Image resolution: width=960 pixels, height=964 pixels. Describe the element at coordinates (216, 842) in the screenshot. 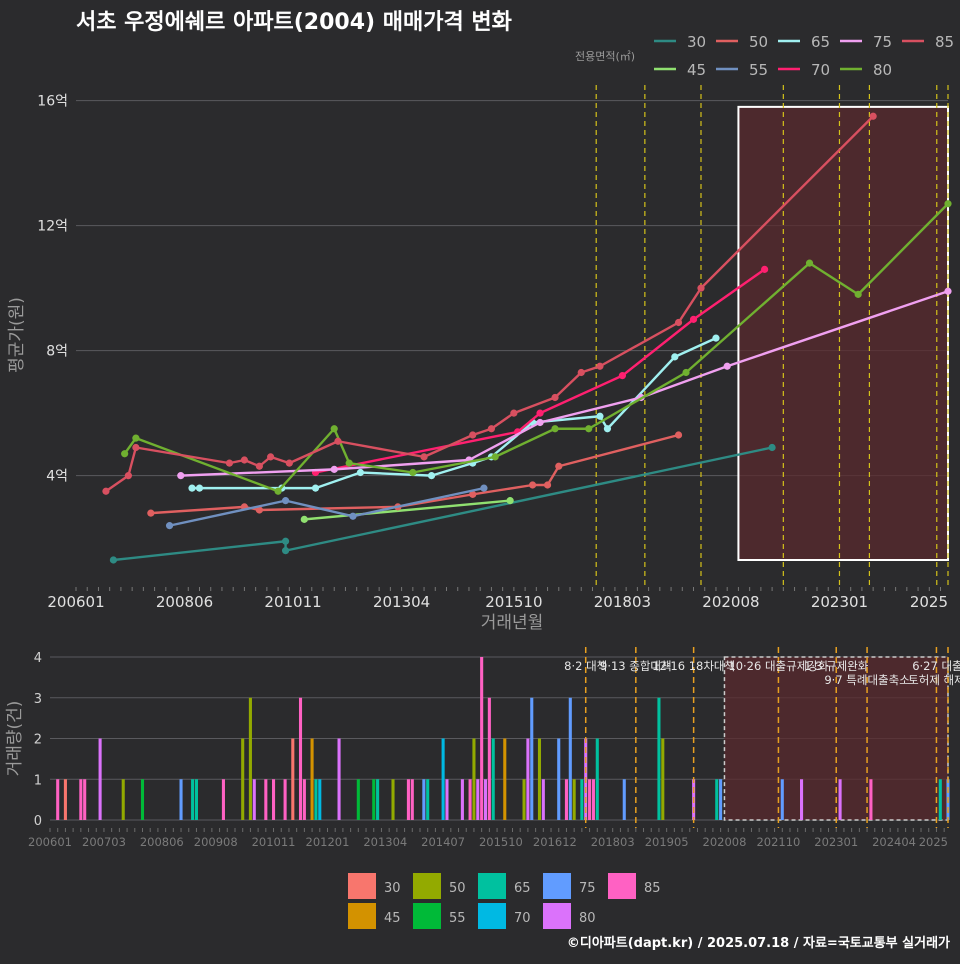

I see `vol-x-tick-label: 200908` at that location.